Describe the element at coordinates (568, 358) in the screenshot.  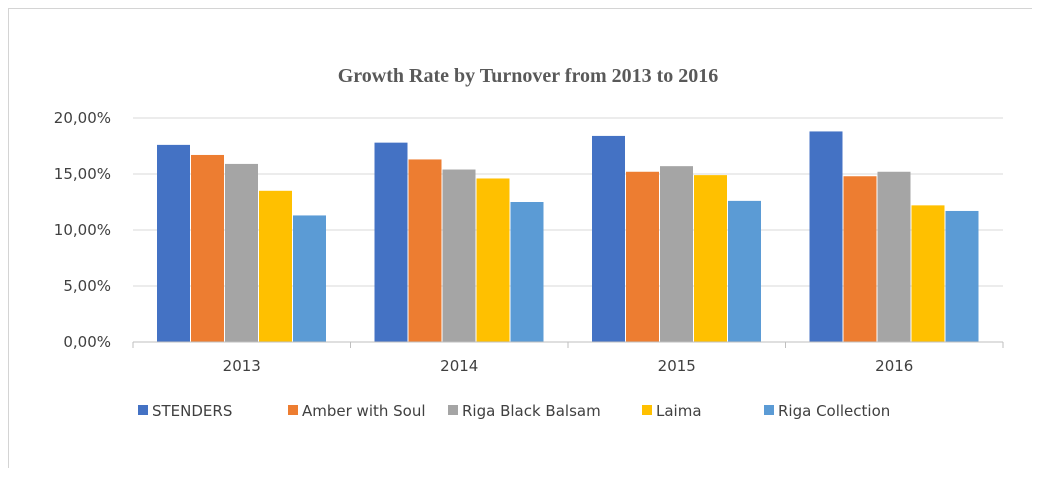
I see `x-axis: 2013 2014 2015 2016` at that location.